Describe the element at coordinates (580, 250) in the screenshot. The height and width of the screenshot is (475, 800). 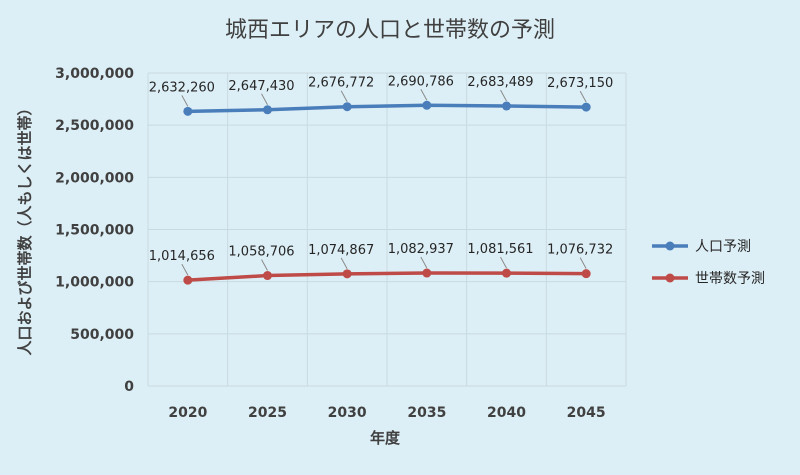
I see `data-label: 1,076,732` at that location.